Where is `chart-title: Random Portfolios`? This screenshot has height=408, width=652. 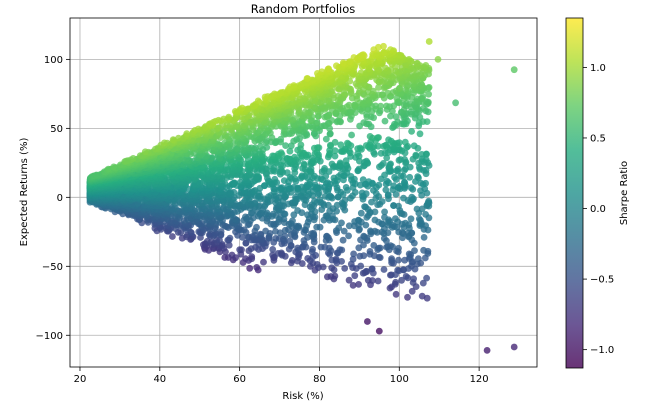 chart-title: Random Portfolios is located at coordinates (303, 9).